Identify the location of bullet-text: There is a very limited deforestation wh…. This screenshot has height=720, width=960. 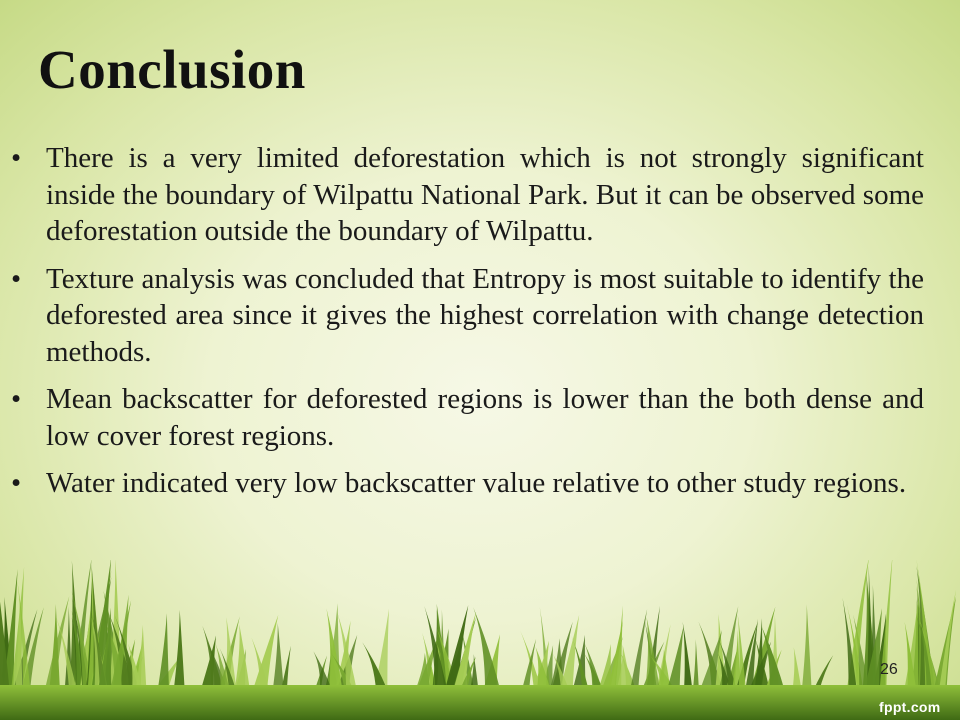
(485, 194).